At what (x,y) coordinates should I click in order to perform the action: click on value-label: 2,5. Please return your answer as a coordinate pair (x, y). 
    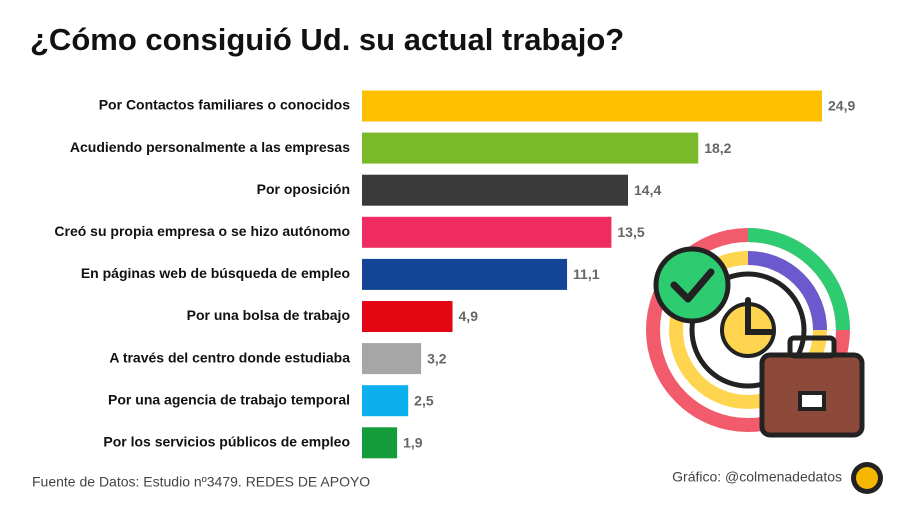
    Looking at the image, I should click on (424, 400).